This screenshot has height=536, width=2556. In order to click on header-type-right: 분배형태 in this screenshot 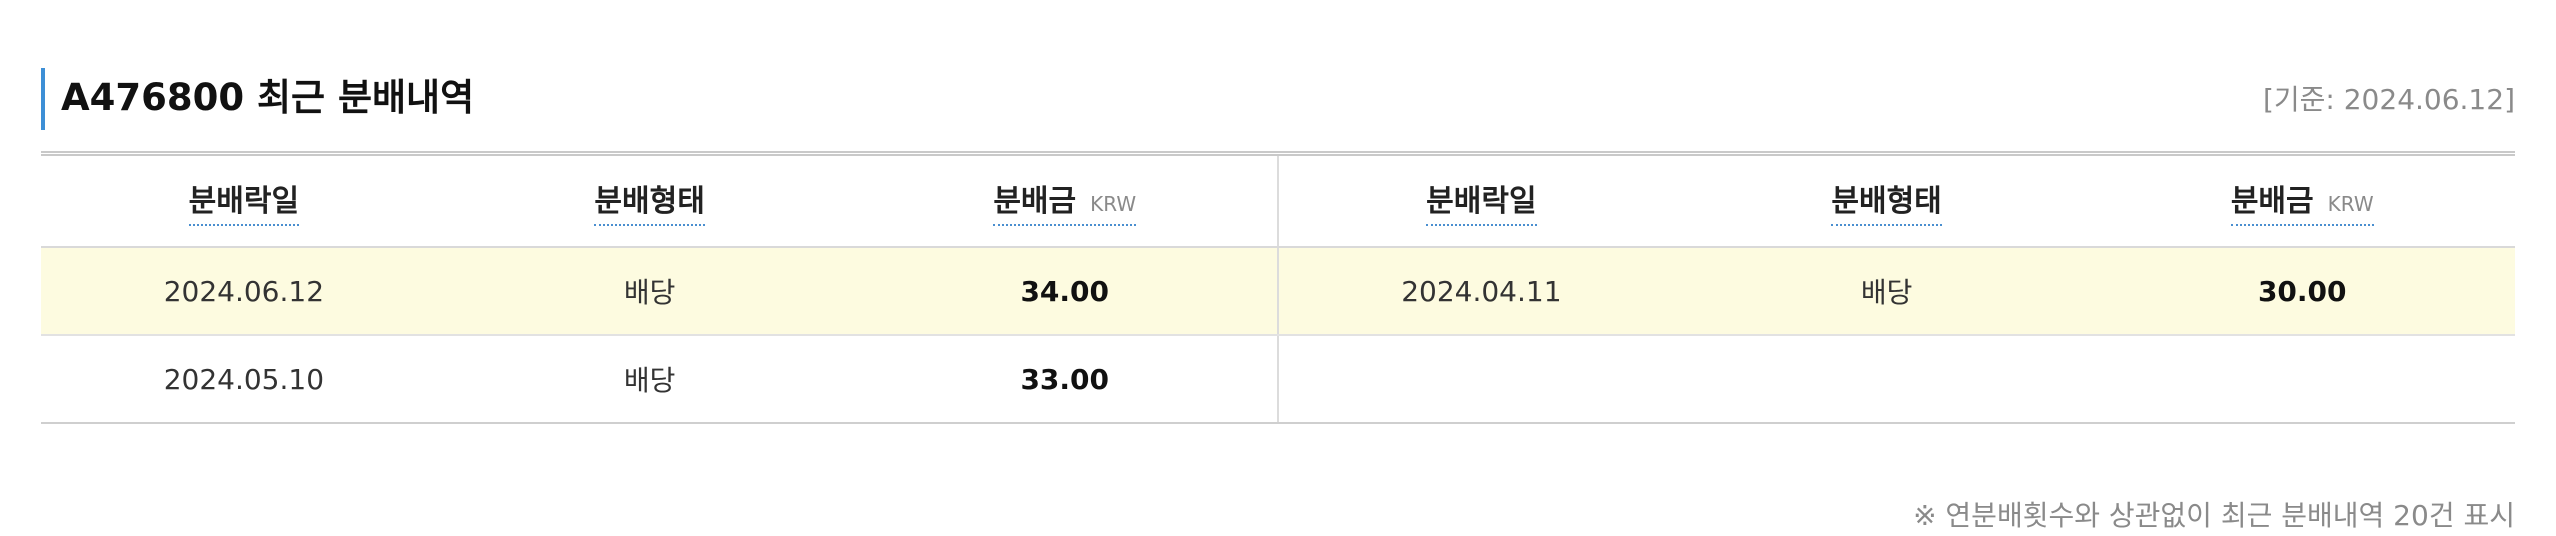, I will do `click(1886, 202)`.